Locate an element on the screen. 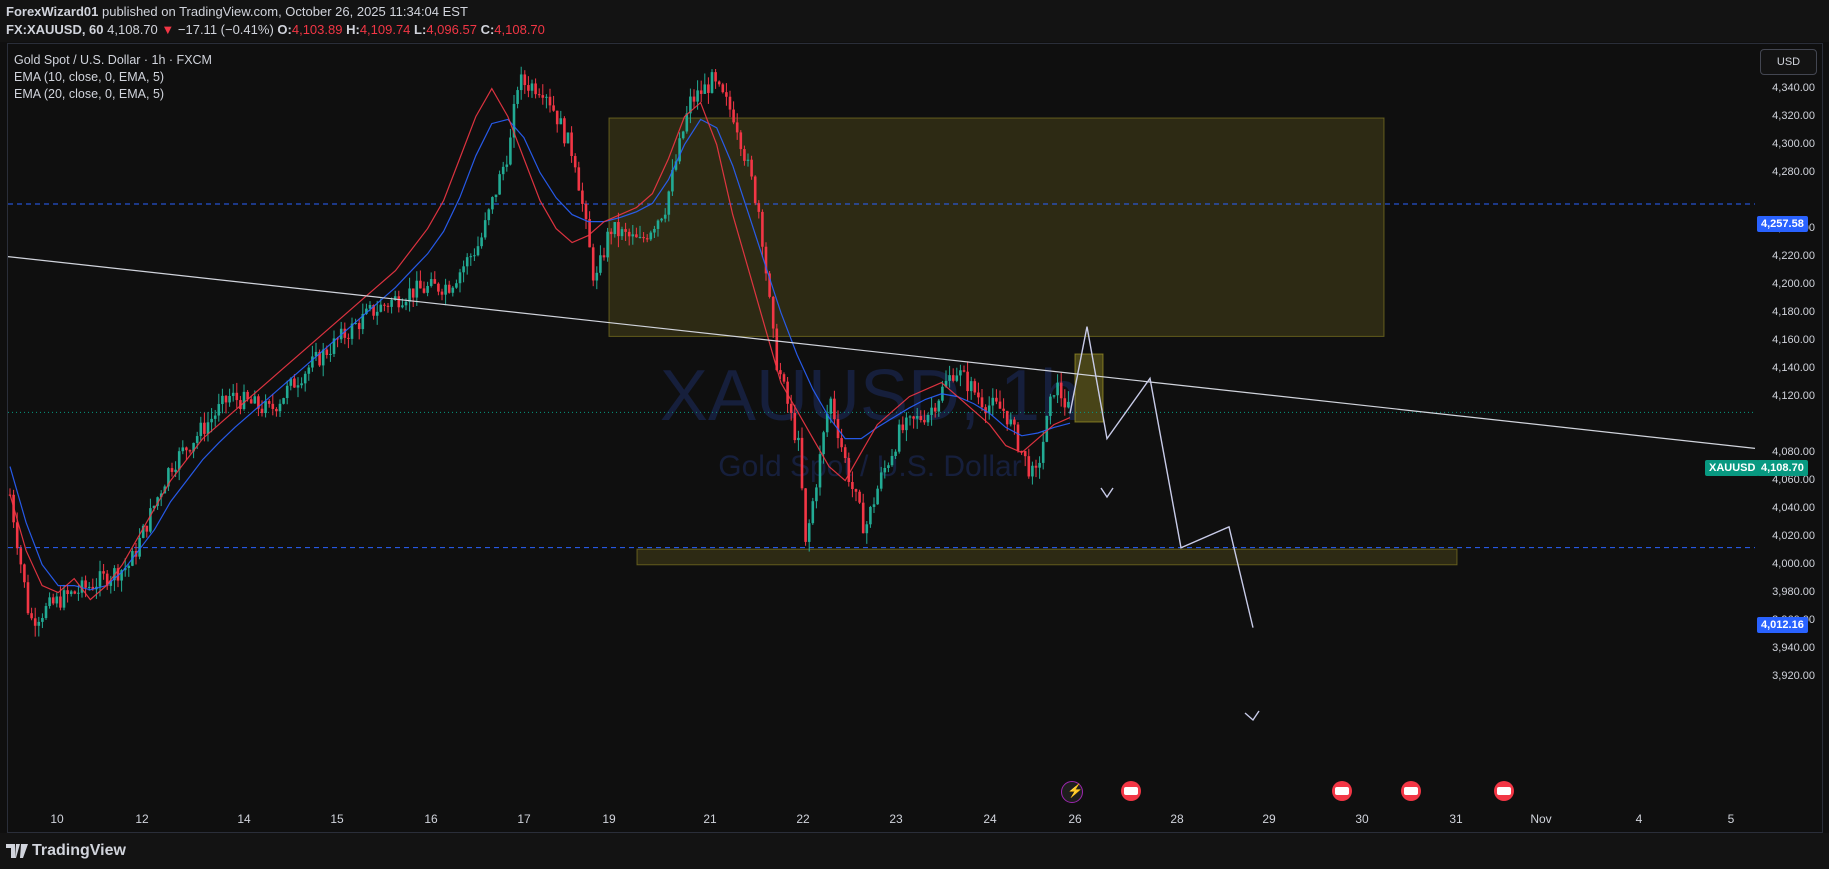 The height and width of the screenshot is (869, 1829). watermark-symbol: XAUUSD, 1h is located at coordinates (870, 396).